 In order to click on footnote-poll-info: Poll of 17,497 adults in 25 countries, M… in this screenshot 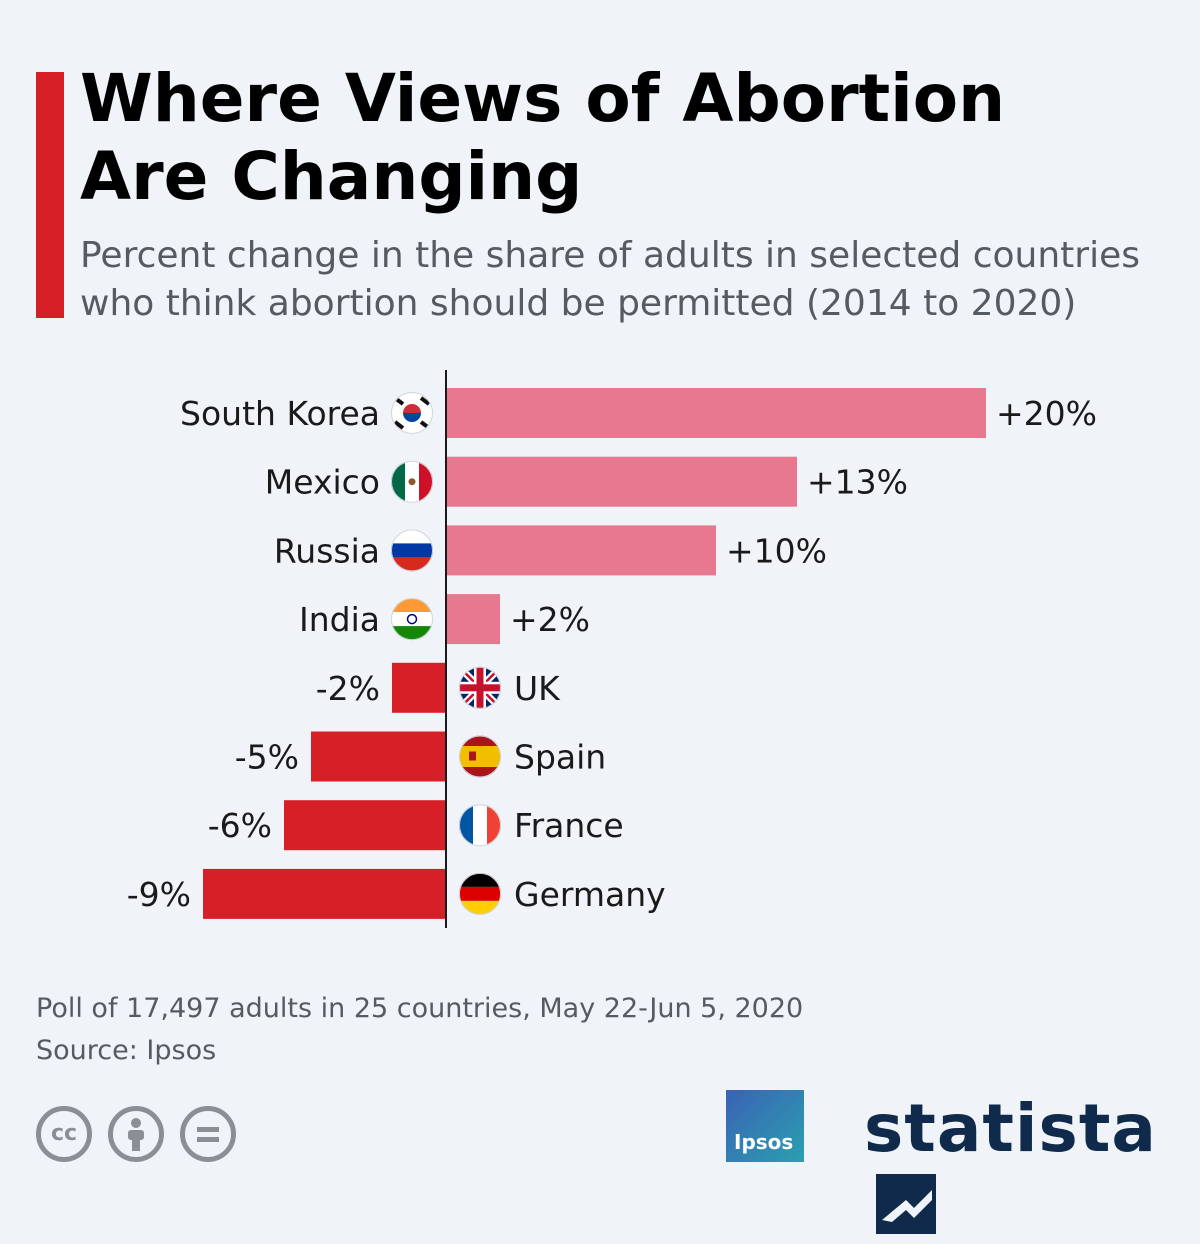, I will do `click(420, 1008)`.